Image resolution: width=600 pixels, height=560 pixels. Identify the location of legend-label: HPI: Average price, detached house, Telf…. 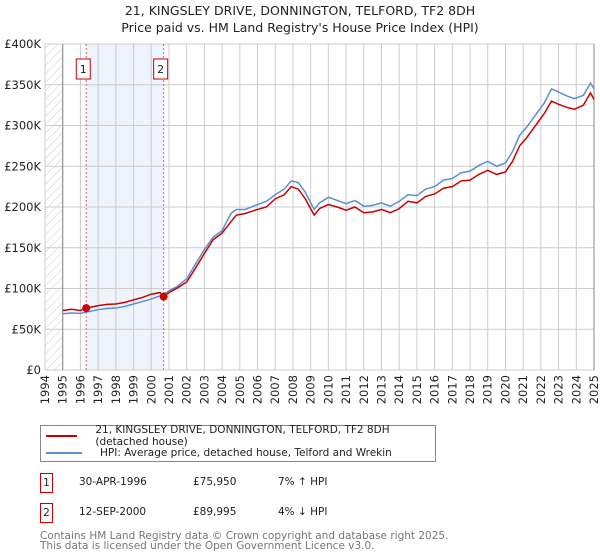
(246, 453).